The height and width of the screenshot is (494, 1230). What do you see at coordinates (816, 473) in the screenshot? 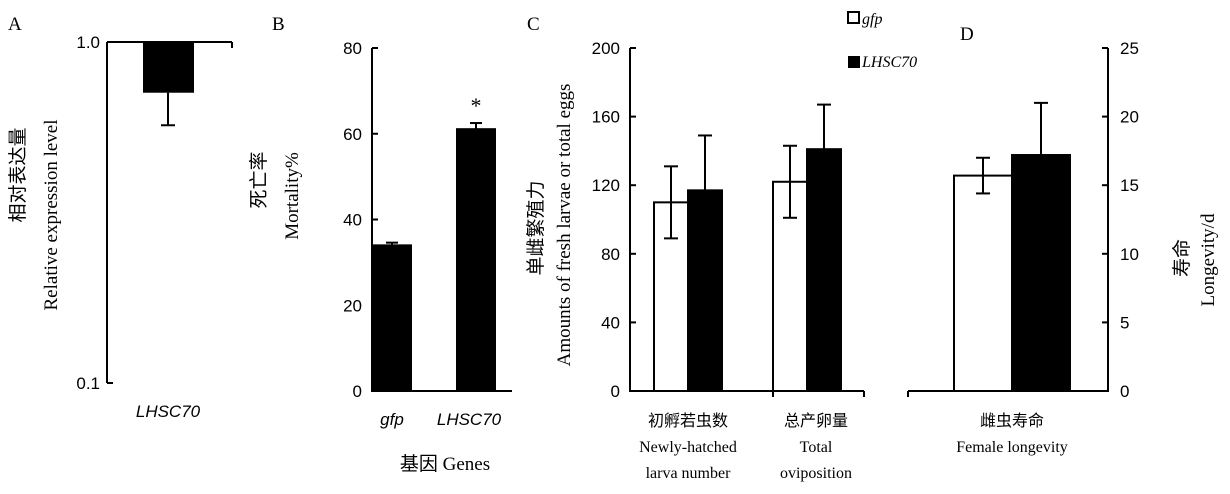
I see `panel-c-cat2-en2: oviposition` at bounding box center [816, 473].